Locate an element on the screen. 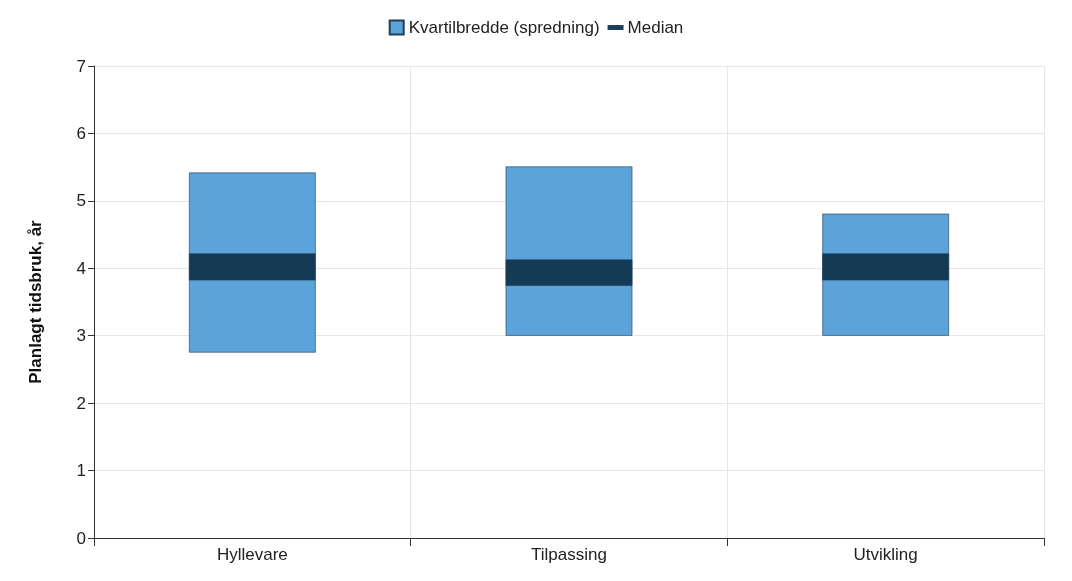  y-tick-label: 2 is located at coordinates (81, 403).